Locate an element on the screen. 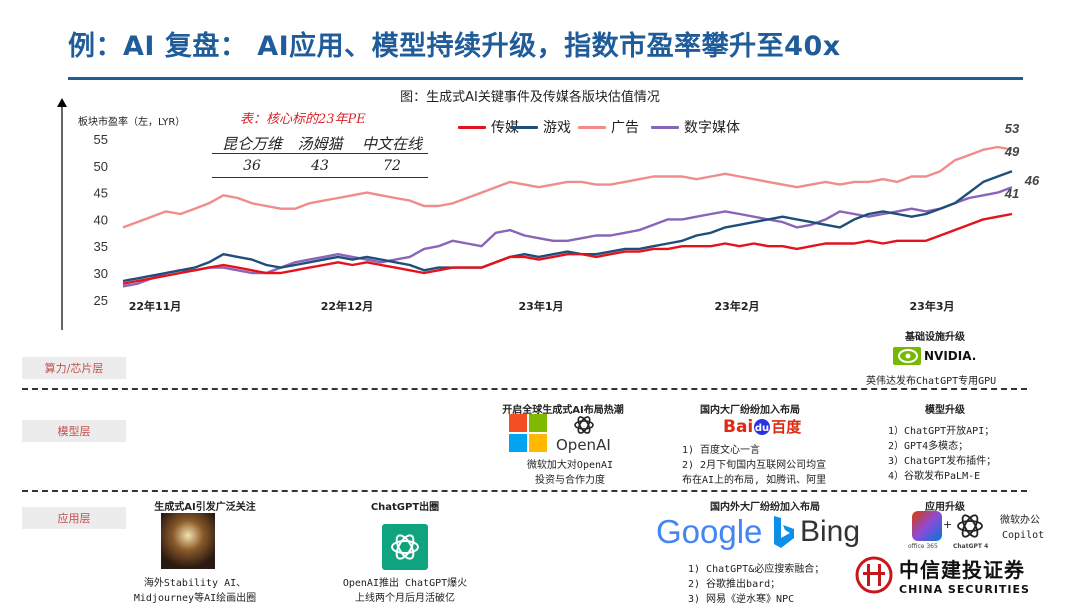  baidu-logo: Bai du 百度 is located at coordinates (762, 426).